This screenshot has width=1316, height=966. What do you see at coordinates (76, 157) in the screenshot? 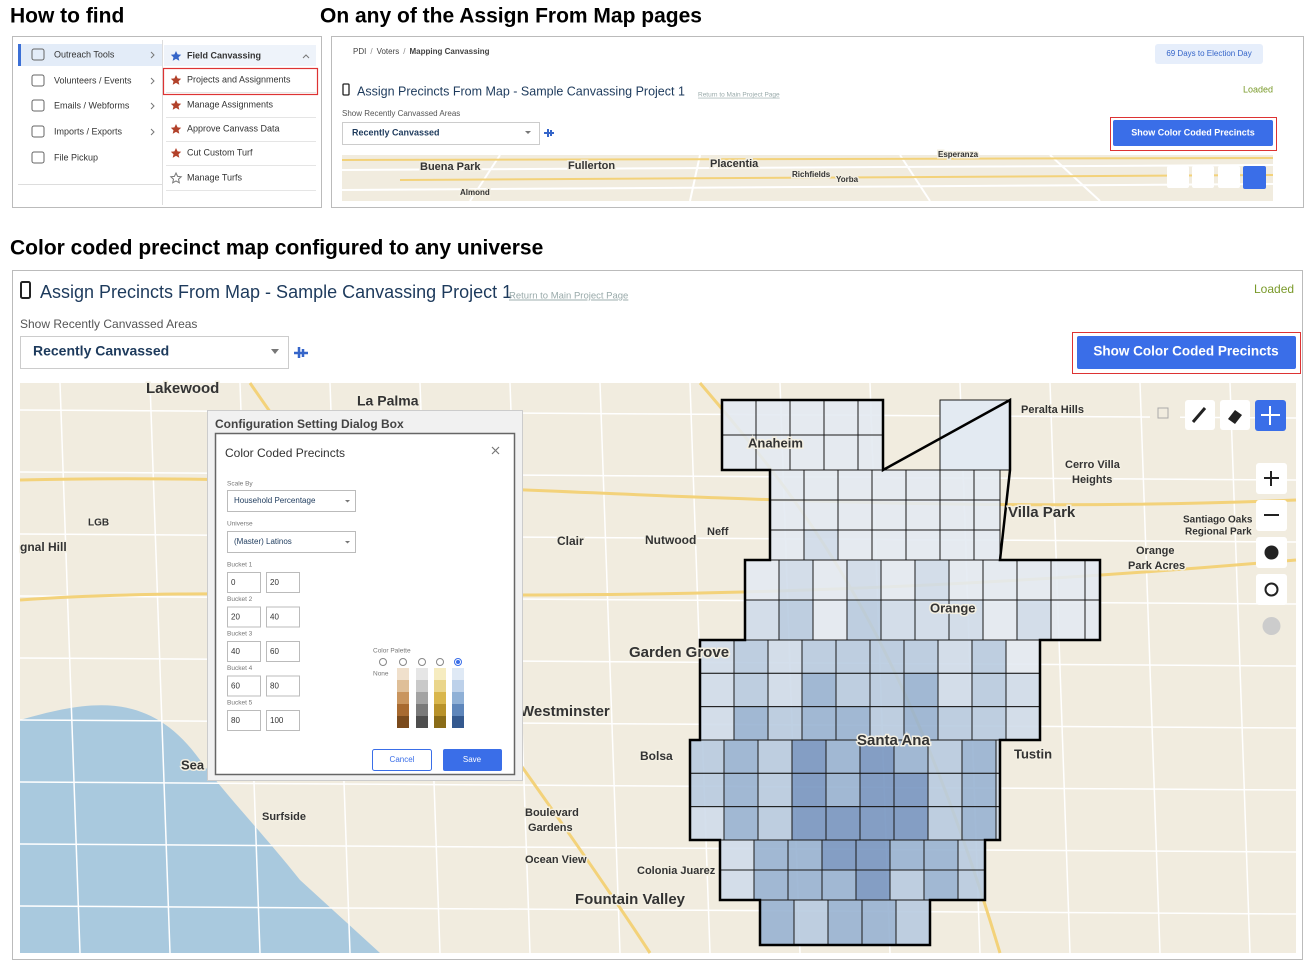
I see `menu-item: File Pickup` at bounding box center [76, 157].